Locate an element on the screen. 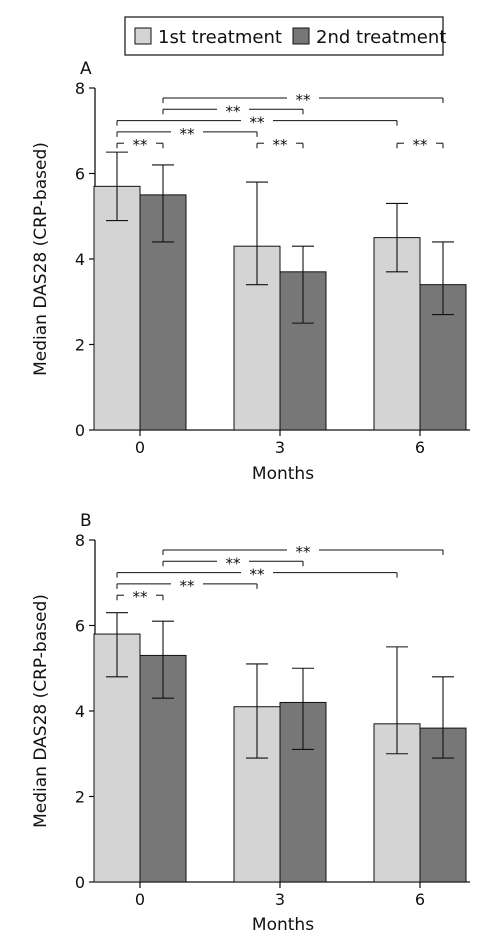  panel-label: B is located at coordinates (86, 521).